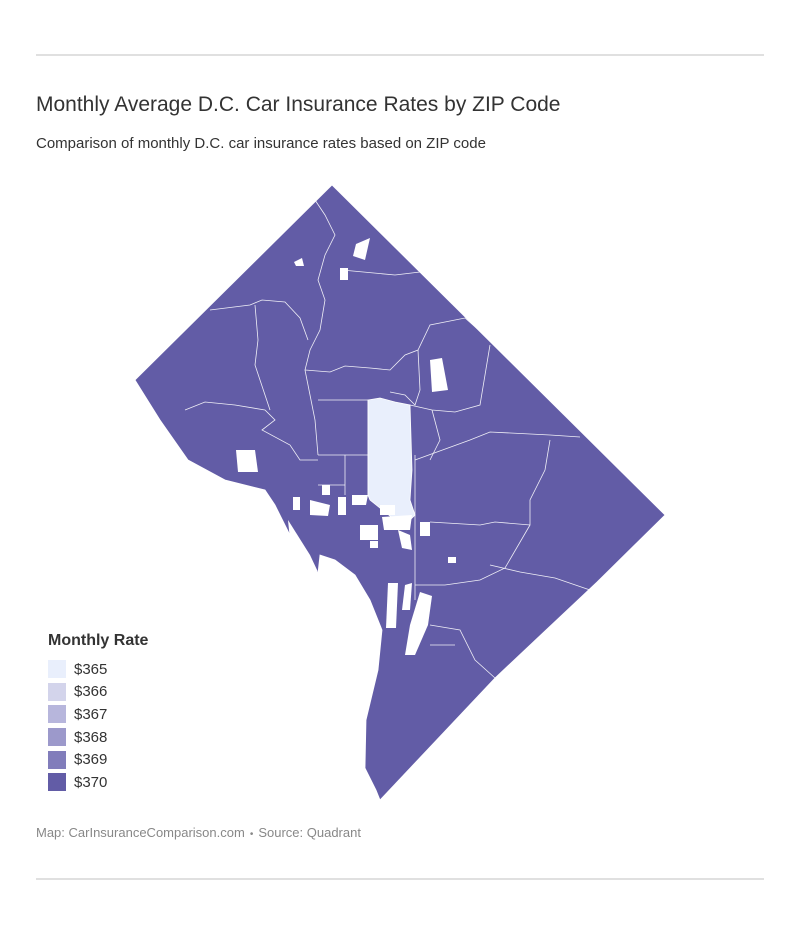 The width and height of the screenshot is (800, 935). I want to click on map-credit: Map: CarInsuranceComparison.com, so click(140, 832).